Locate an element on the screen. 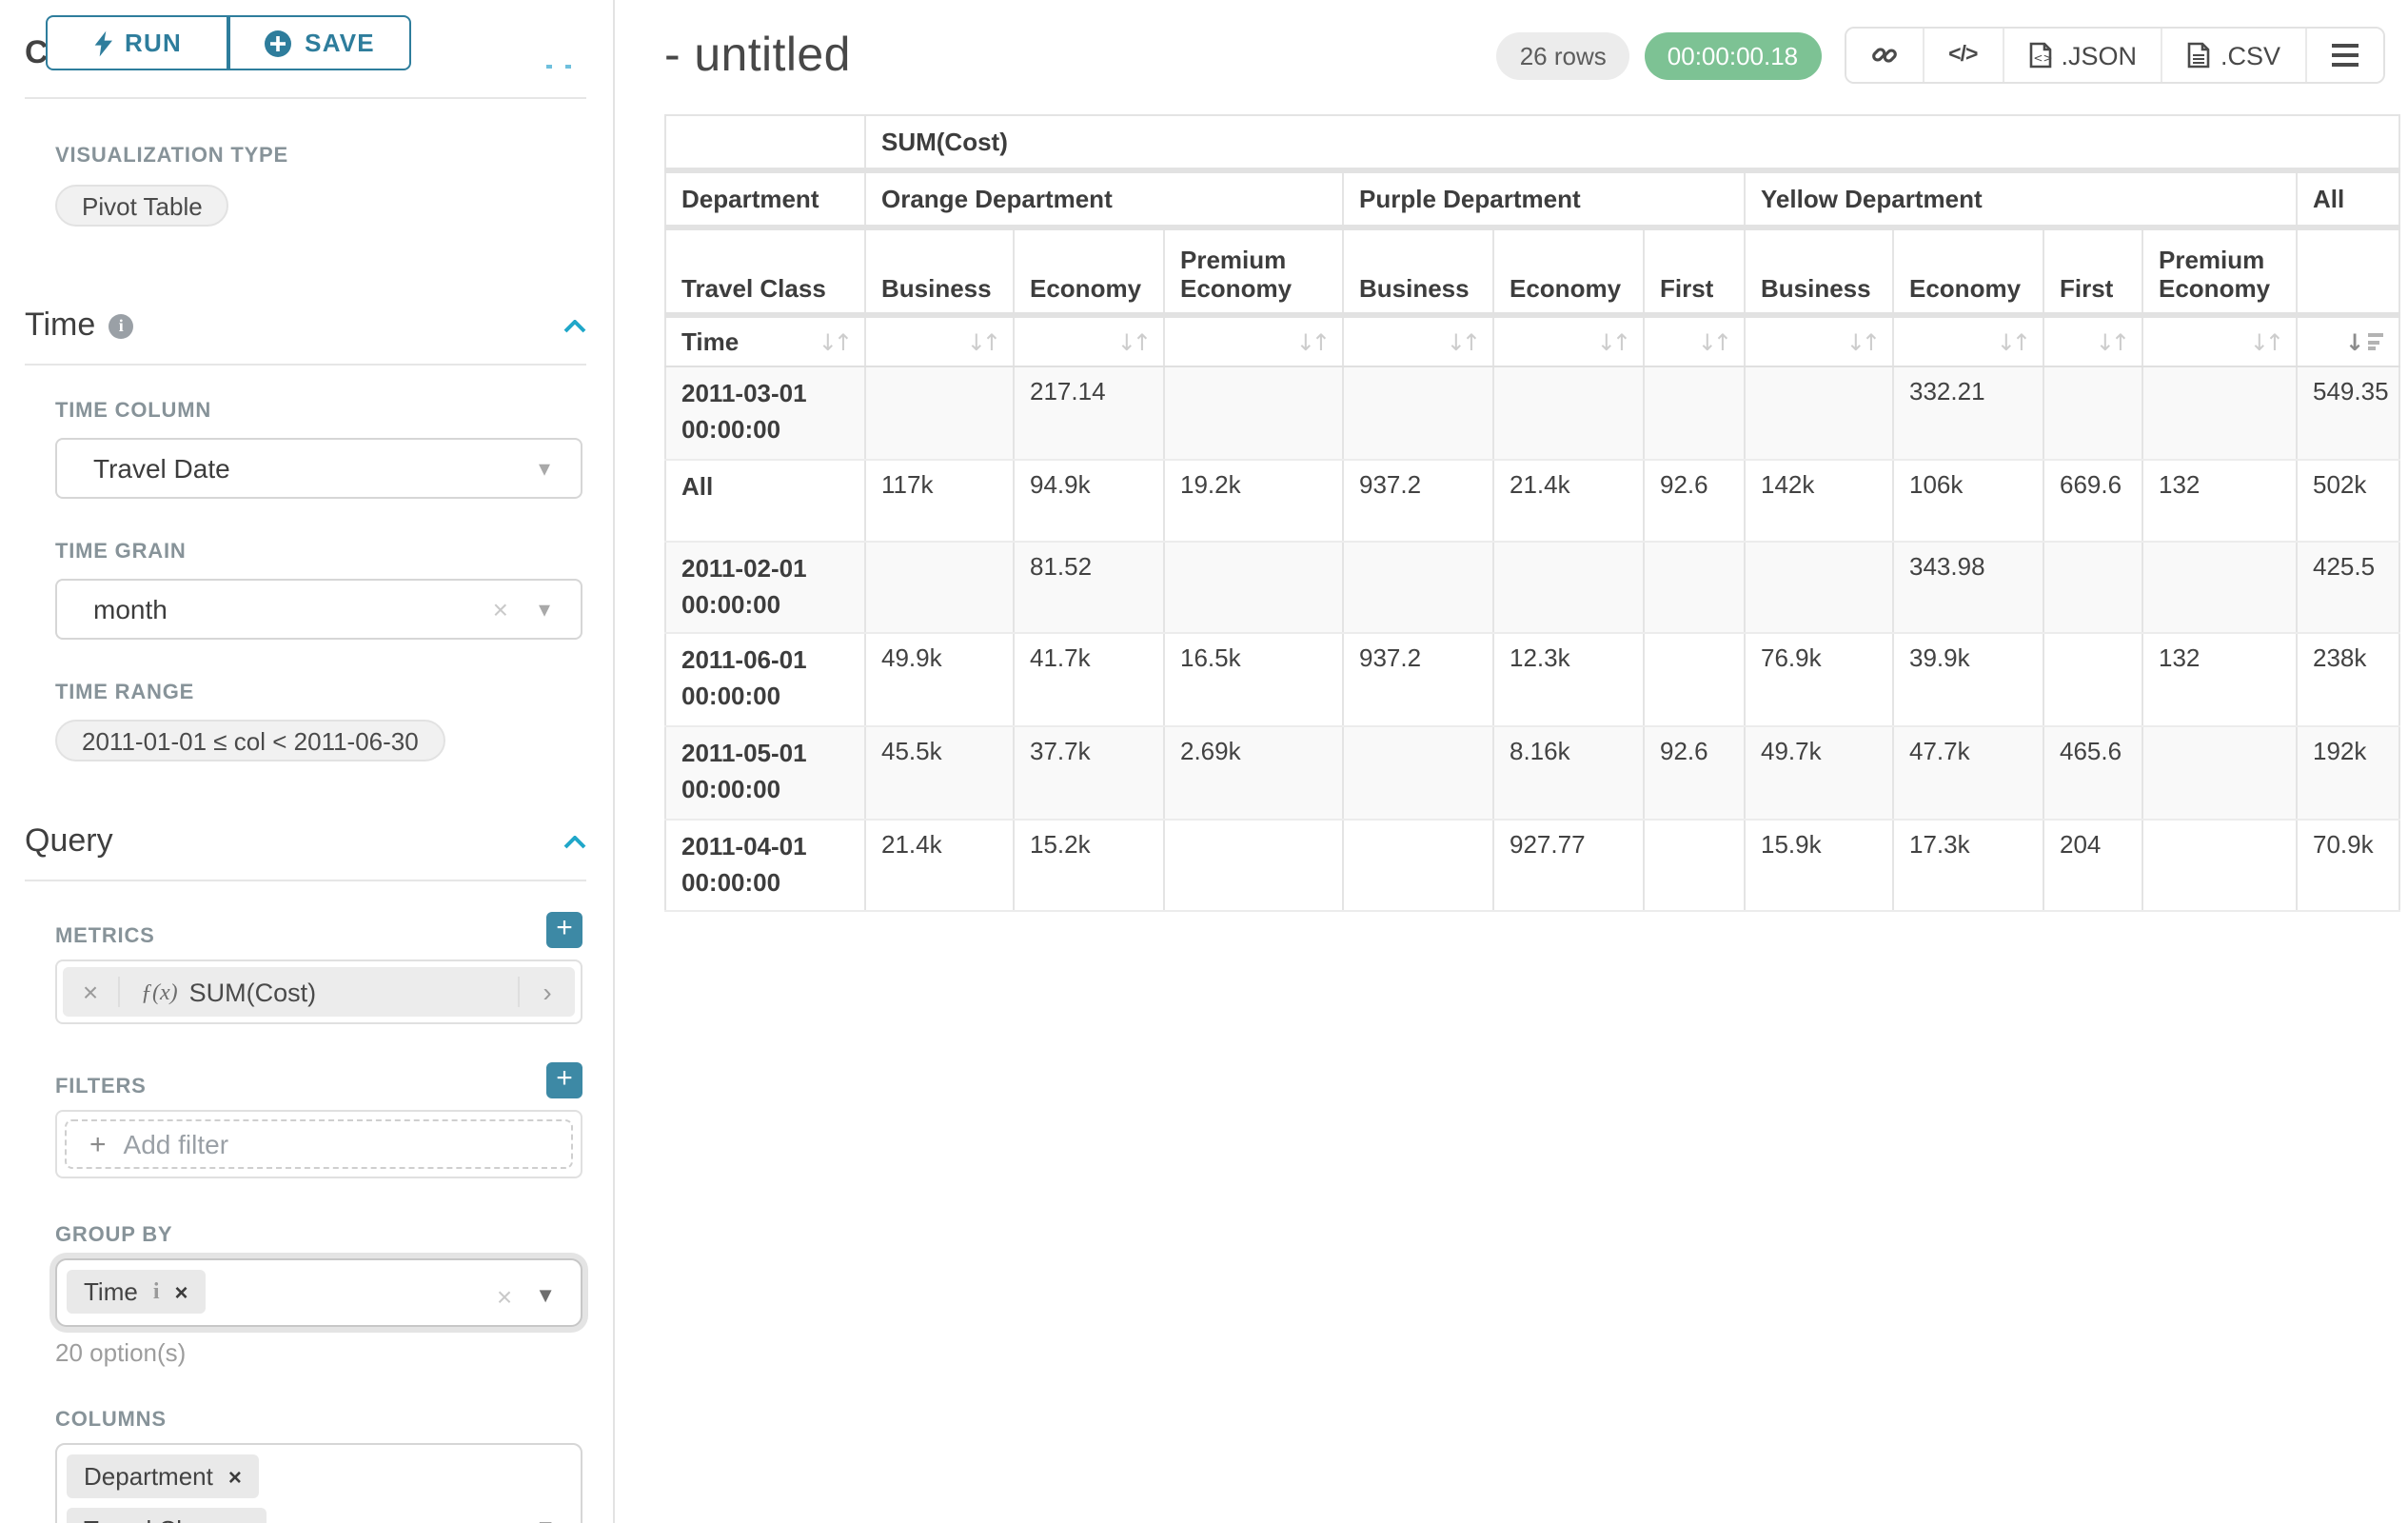  row-label: All is located at coordinates (765, 501).